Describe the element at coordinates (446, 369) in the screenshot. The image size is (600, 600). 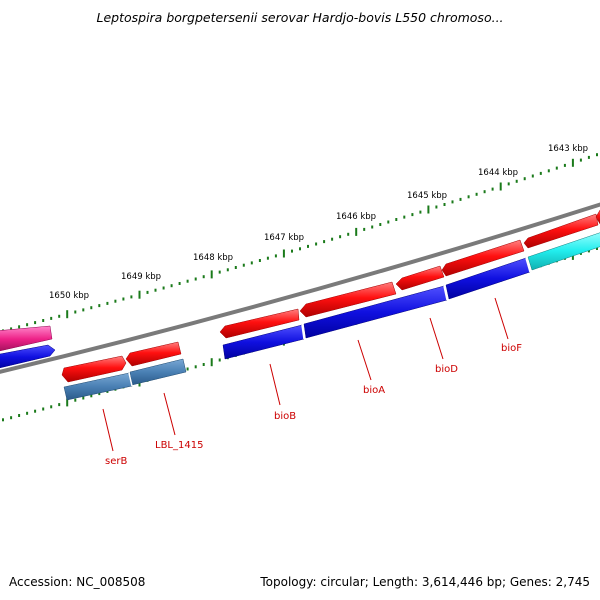
I see `gene-label-bioD: bioD` at that location.